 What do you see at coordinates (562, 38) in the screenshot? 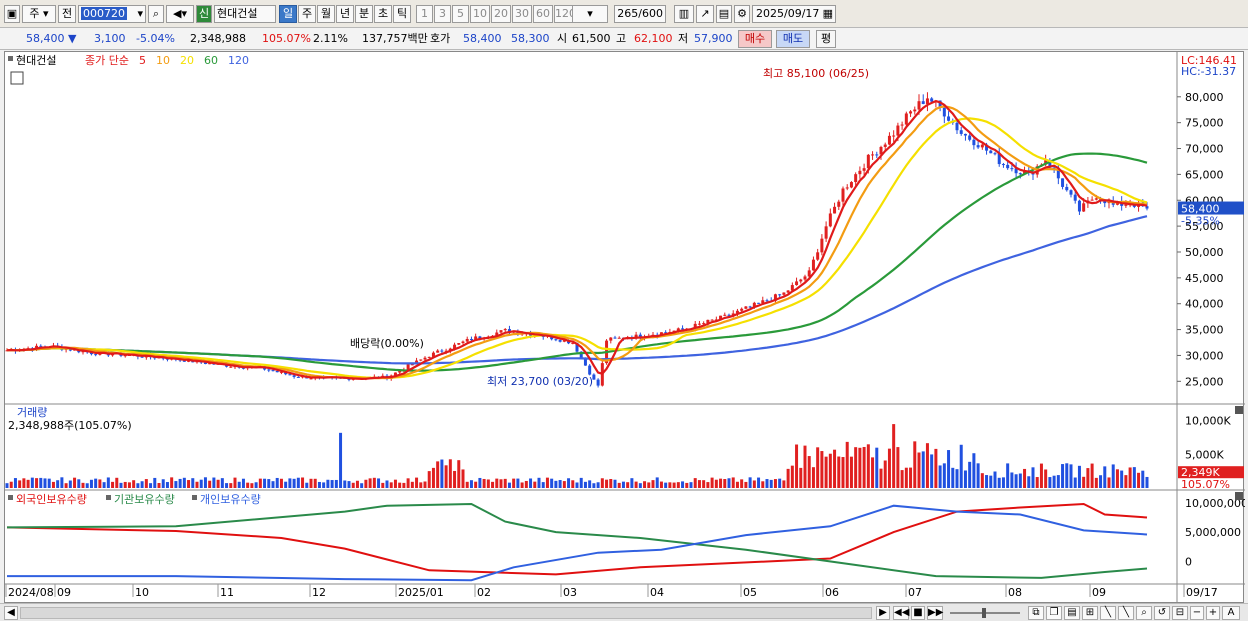
I see `open-label: 시` at bounding box center [562, 38].